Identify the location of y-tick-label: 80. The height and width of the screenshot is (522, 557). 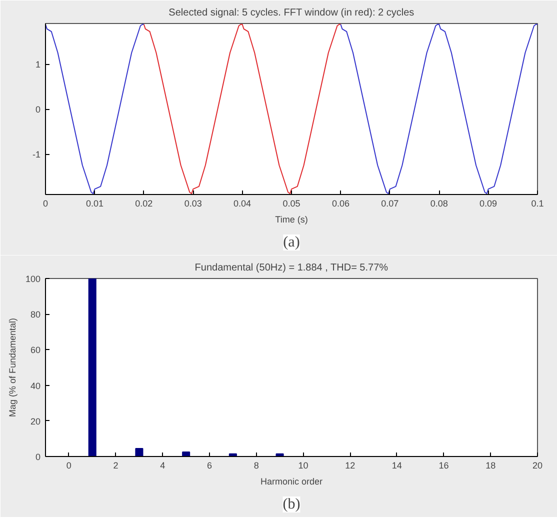
(35, 315).